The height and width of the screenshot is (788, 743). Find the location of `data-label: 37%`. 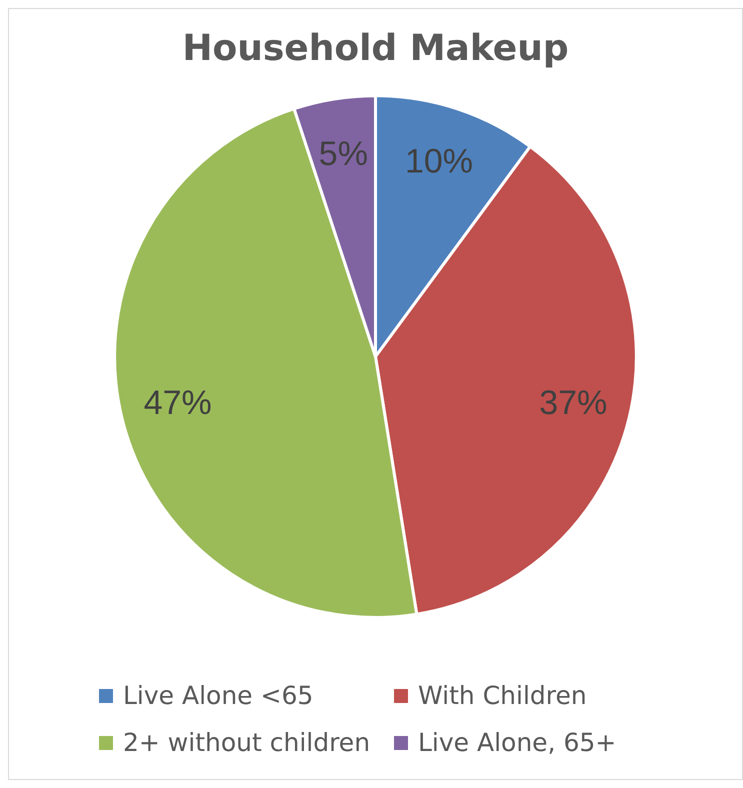

data-label: 37% is located at coordinates (573, 403).